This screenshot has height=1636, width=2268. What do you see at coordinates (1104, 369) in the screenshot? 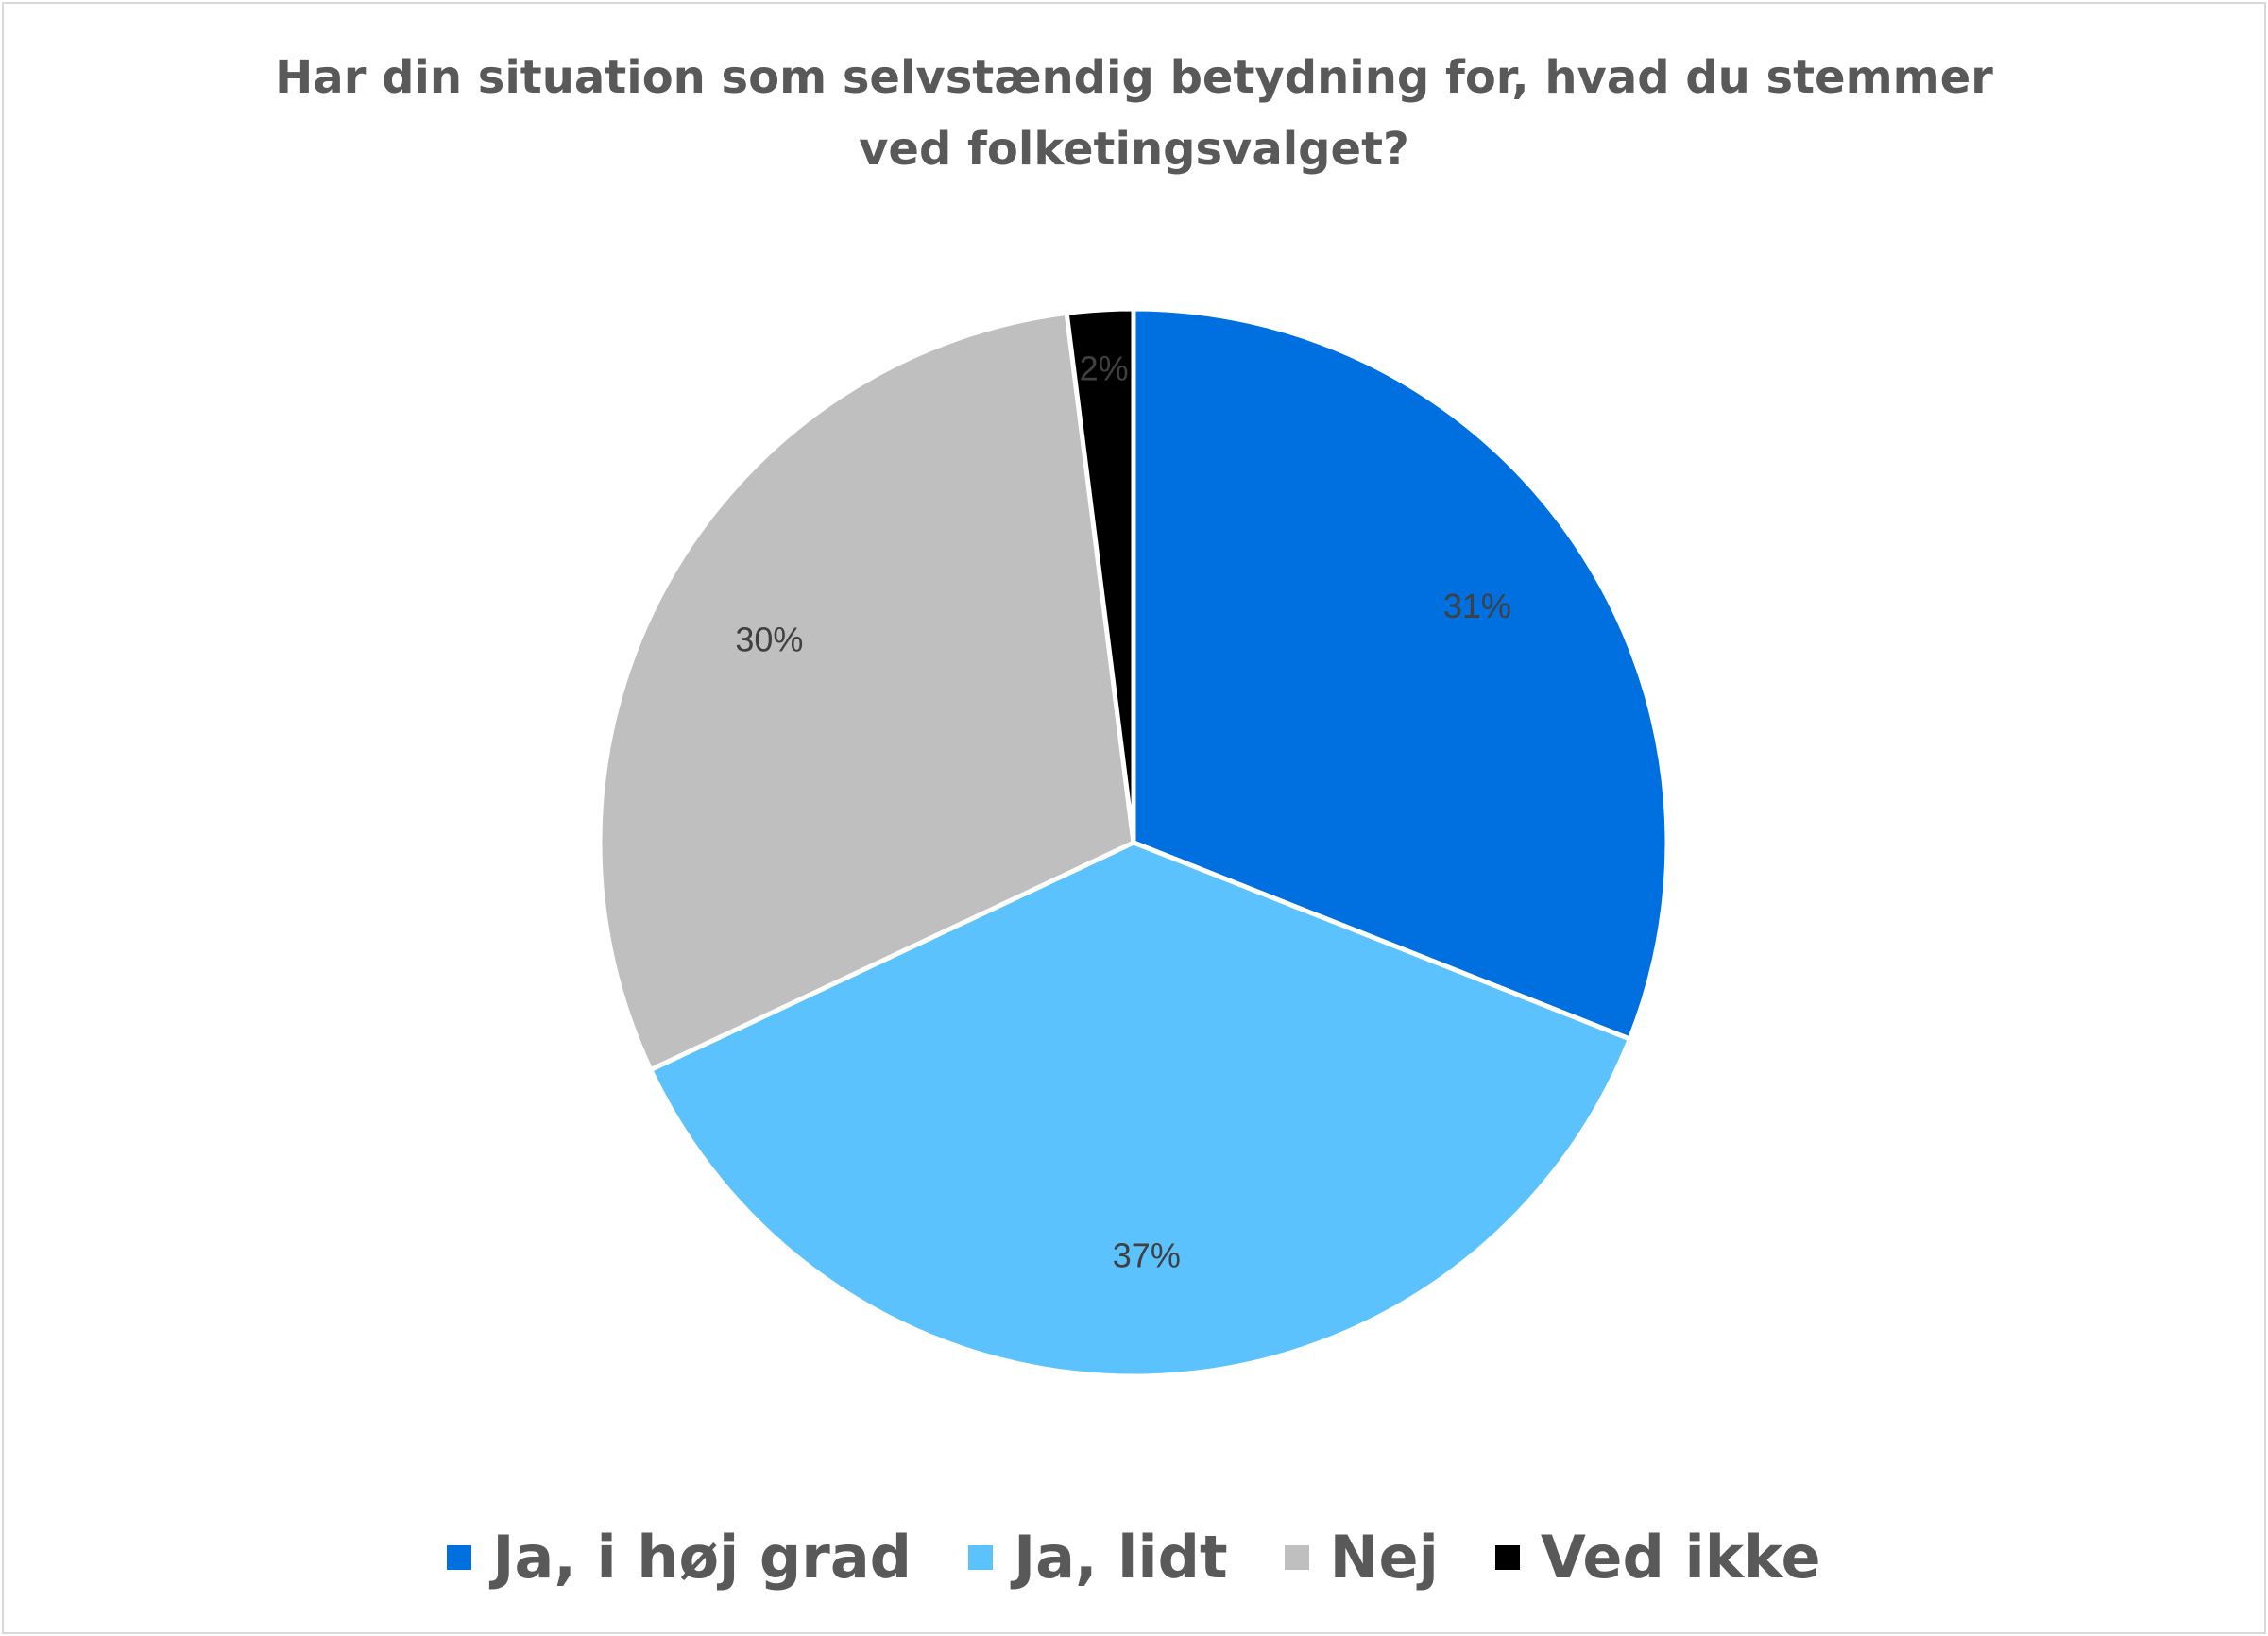
I see `pie-data-label-3: 2%` at bounding box center [1104, 369].